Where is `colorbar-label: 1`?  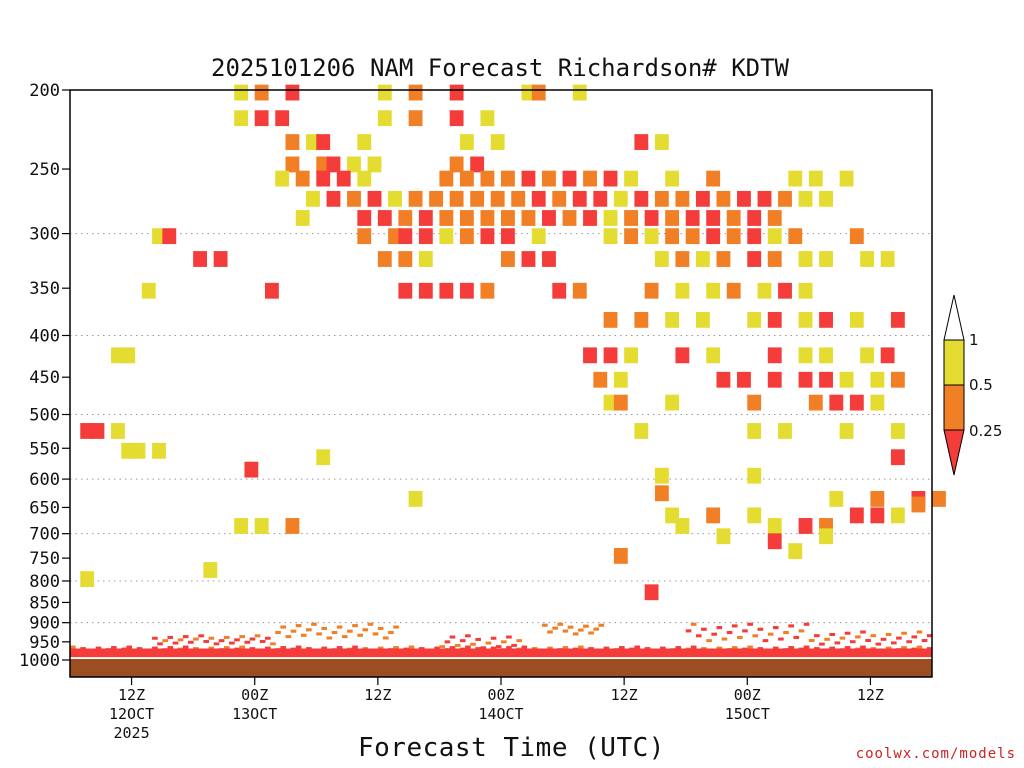
colorbar-label: 1 is located at coordinates (974, 340).